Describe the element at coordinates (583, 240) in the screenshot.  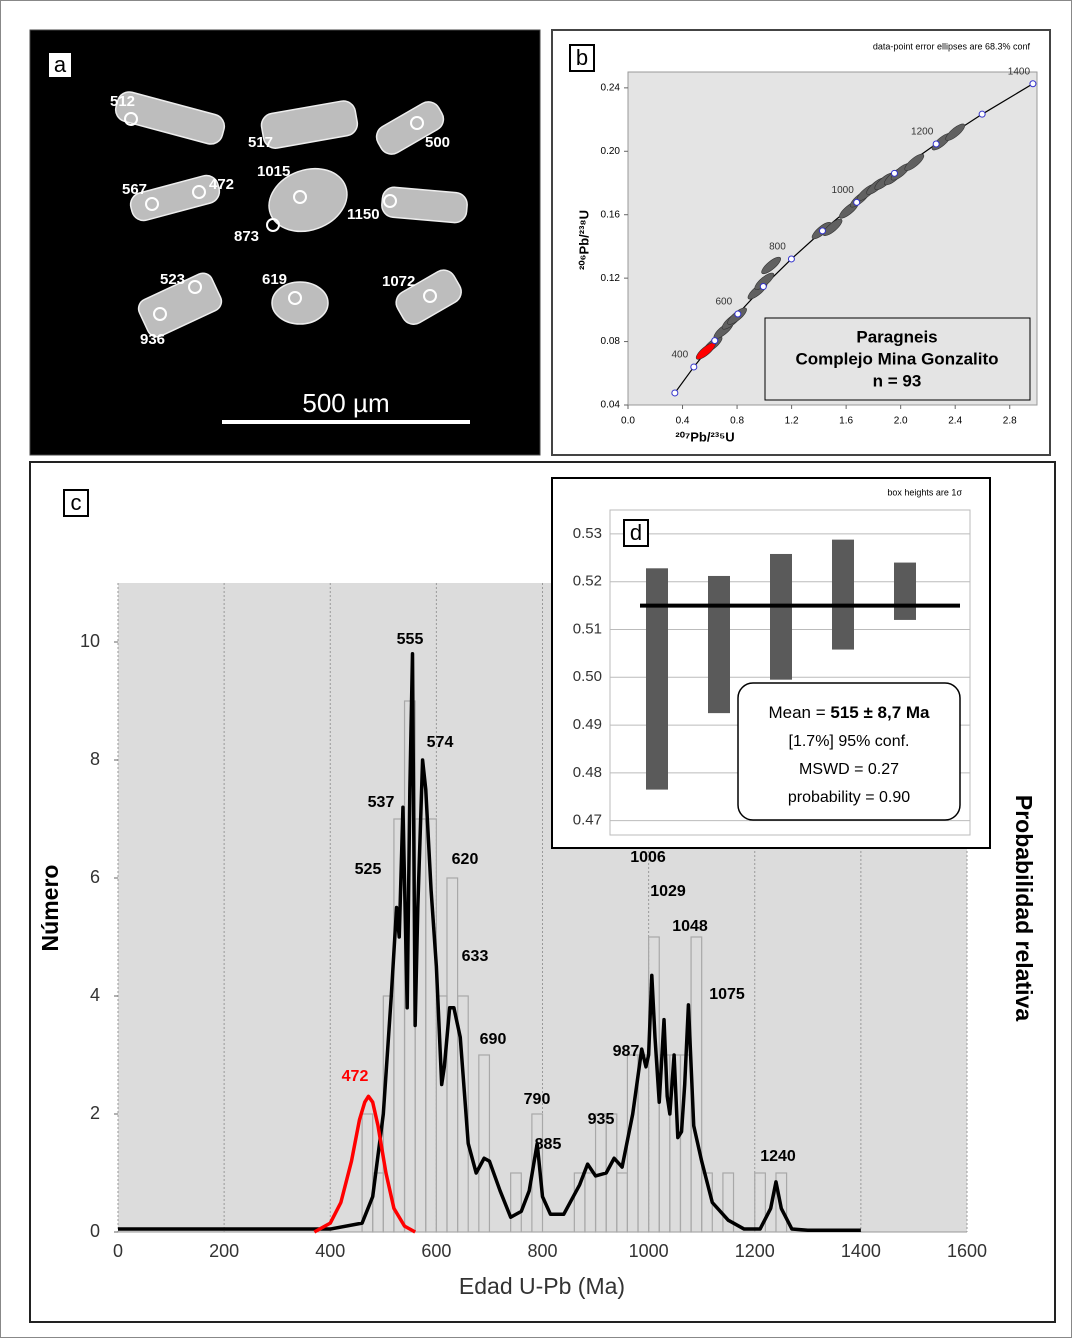
I see `y-axis-label: ²⁰⁶Pb/²³⁸U` at that location.